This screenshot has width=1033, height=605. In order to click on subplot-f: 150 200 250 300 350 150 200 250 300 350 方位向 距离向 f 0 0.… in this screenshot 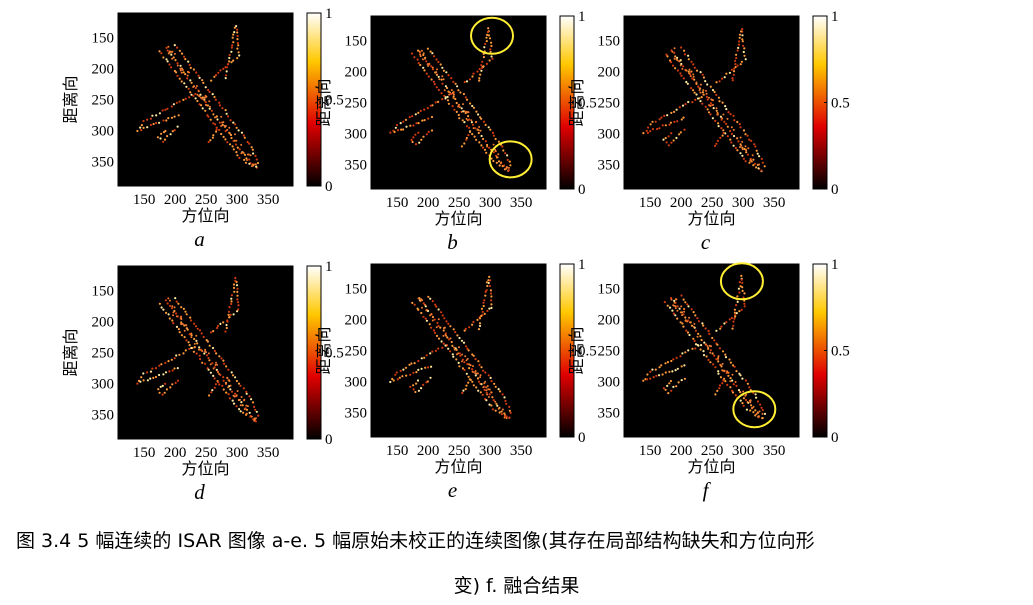, I will do `click(708, 379)`.